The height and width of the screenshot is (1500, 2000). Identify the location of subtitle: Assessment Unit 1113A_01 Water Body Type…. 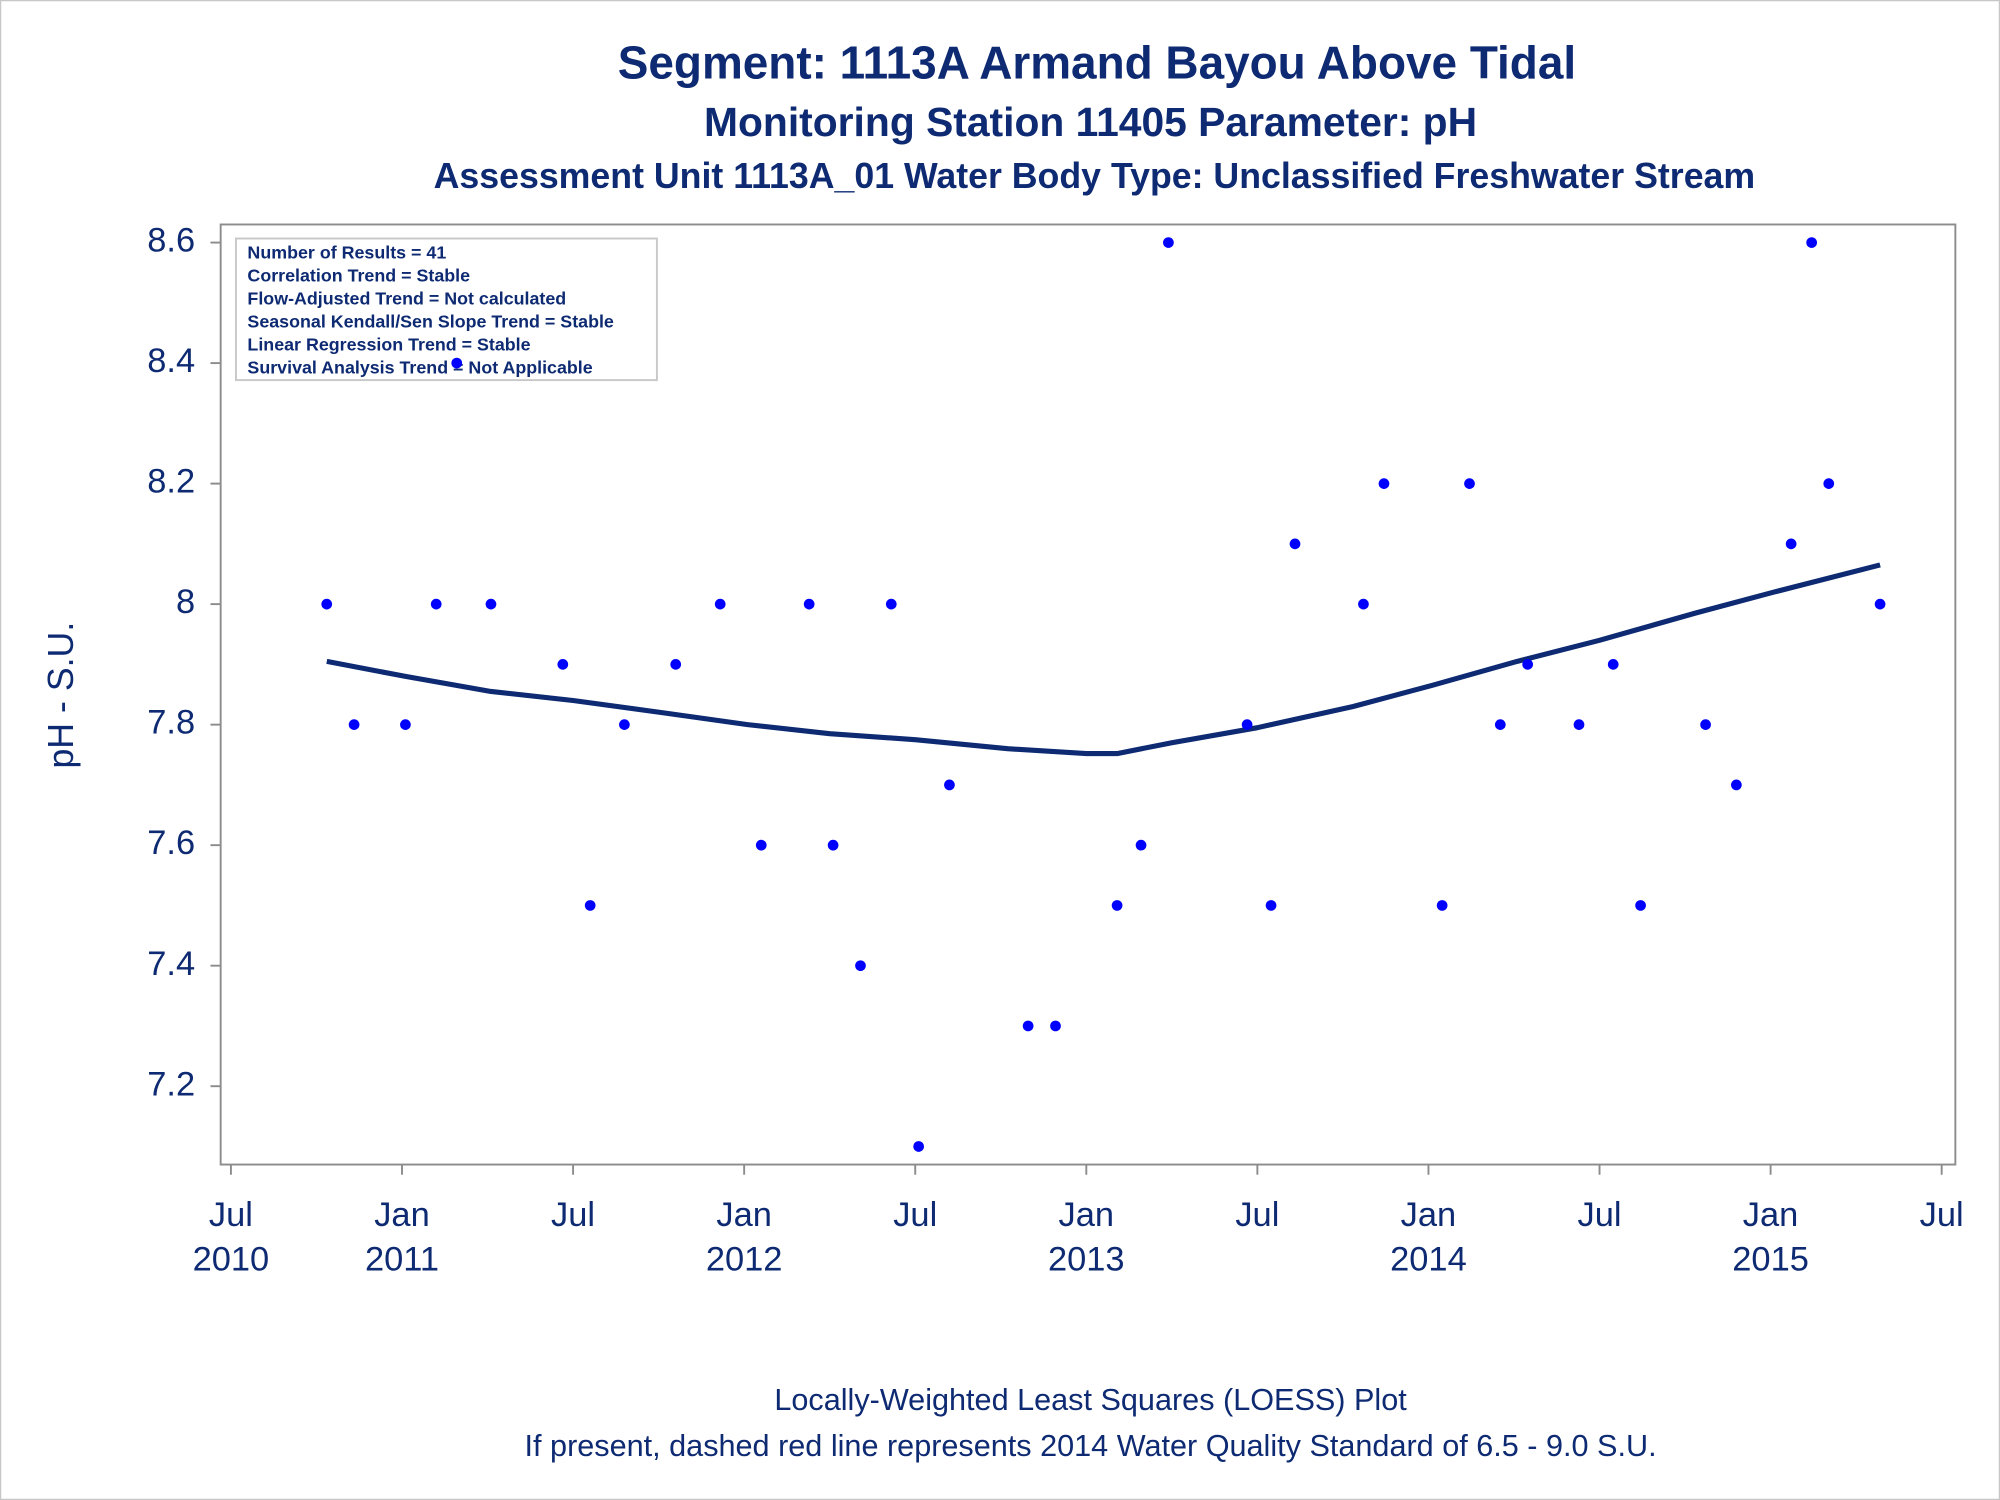
(1095, 176).